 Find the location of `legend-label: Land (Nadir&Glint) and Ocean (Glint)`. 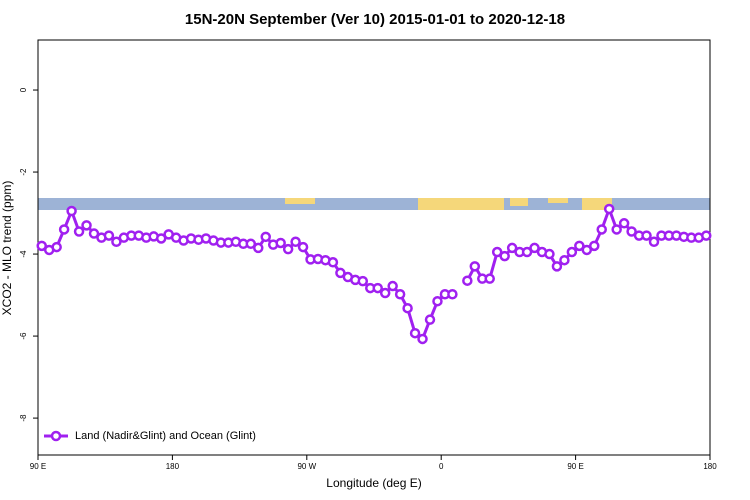

legend-label: Land (Nadir&Glint) and Ocean (Glint) is located at coordinates (165, 436).